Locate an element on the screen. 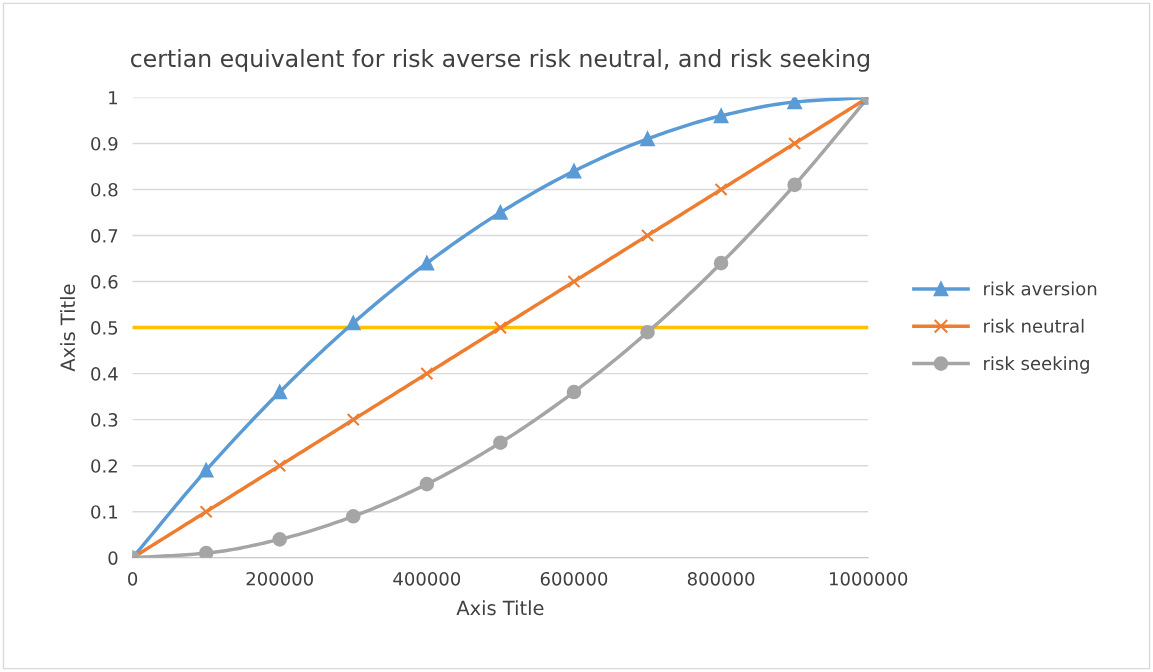  legend-label: risk neutral is located at coordinates (1034, 325).